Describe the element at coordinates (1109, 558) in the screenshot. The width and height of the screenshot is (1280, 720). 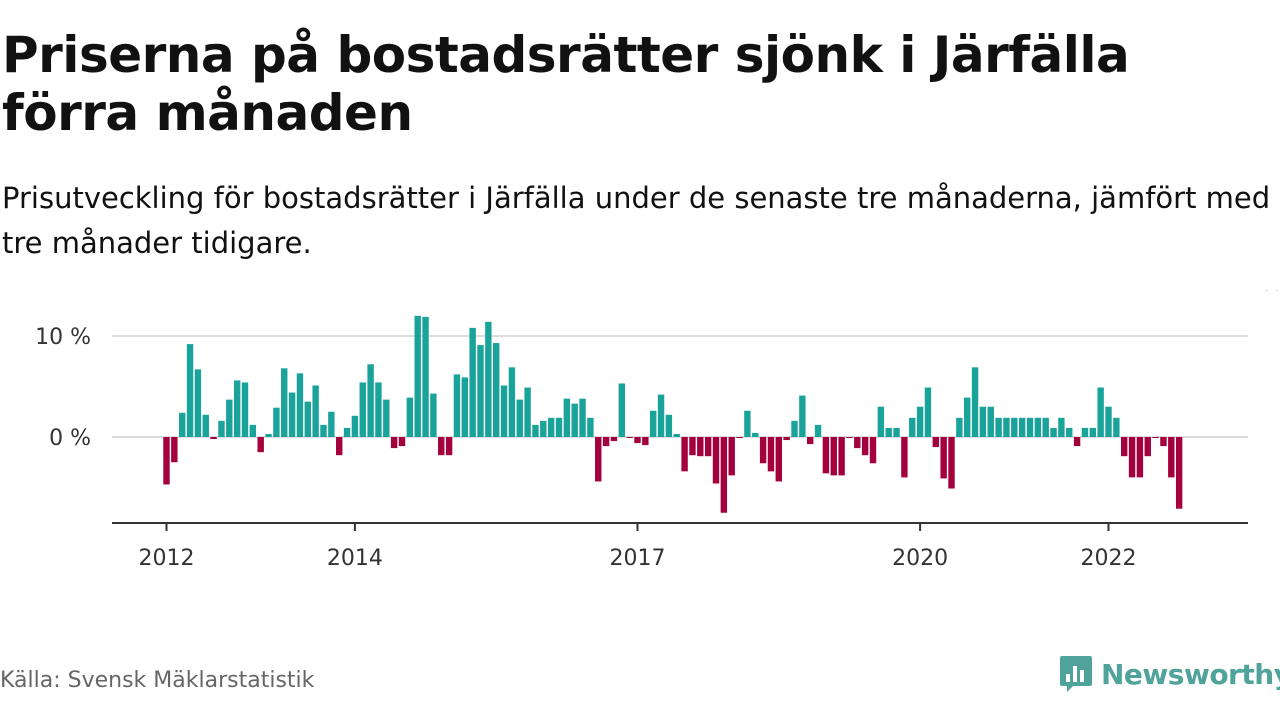
I see `x-tick-label: 2022` at that location.